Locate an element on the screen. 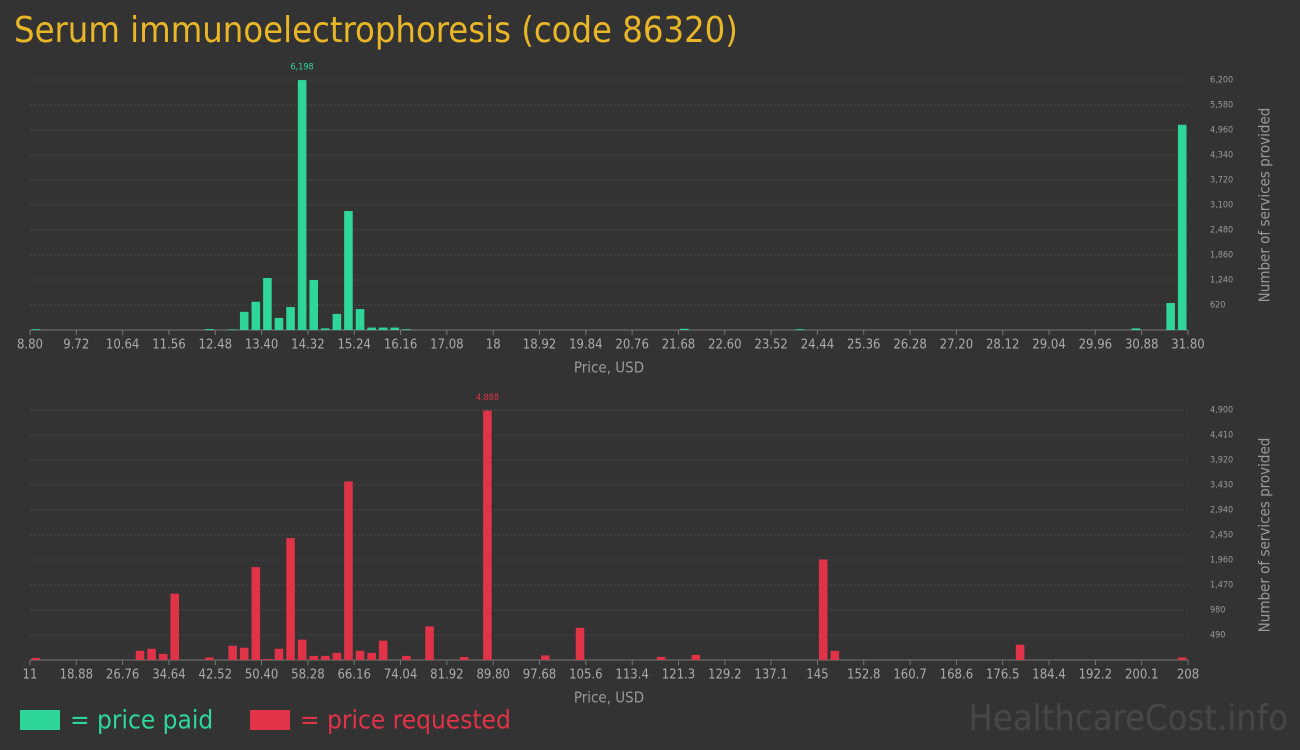  x-tick-label: 97.68 is located at coordinates (539, 675).